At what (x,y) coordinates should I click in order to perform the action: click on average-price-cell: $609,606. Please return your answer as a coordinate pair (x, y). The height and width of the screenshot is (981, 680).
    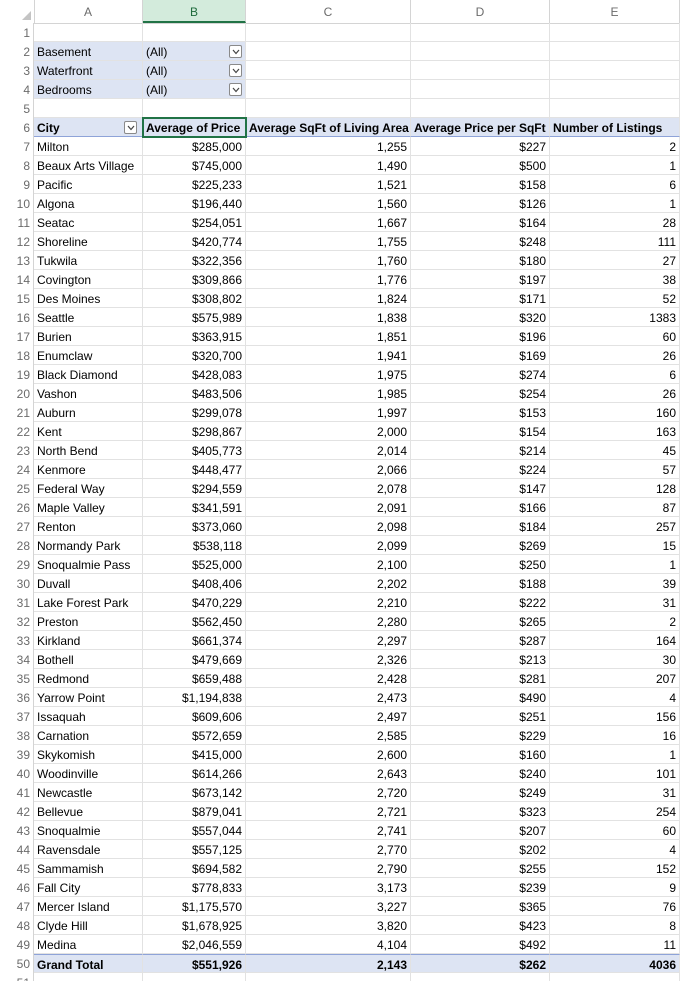
    Looking at the image, I should click on (194, 716).